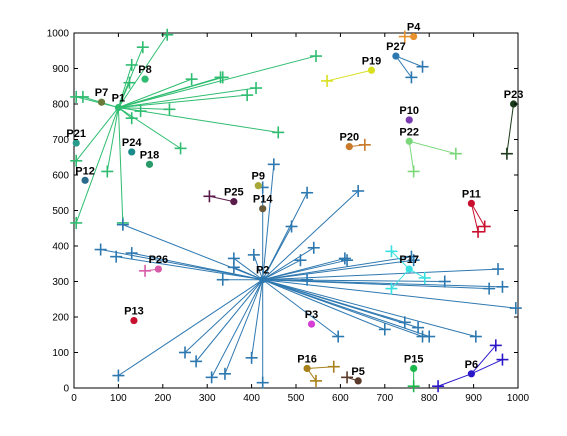  I want to click on label-p21: P21, so click(76, 134).